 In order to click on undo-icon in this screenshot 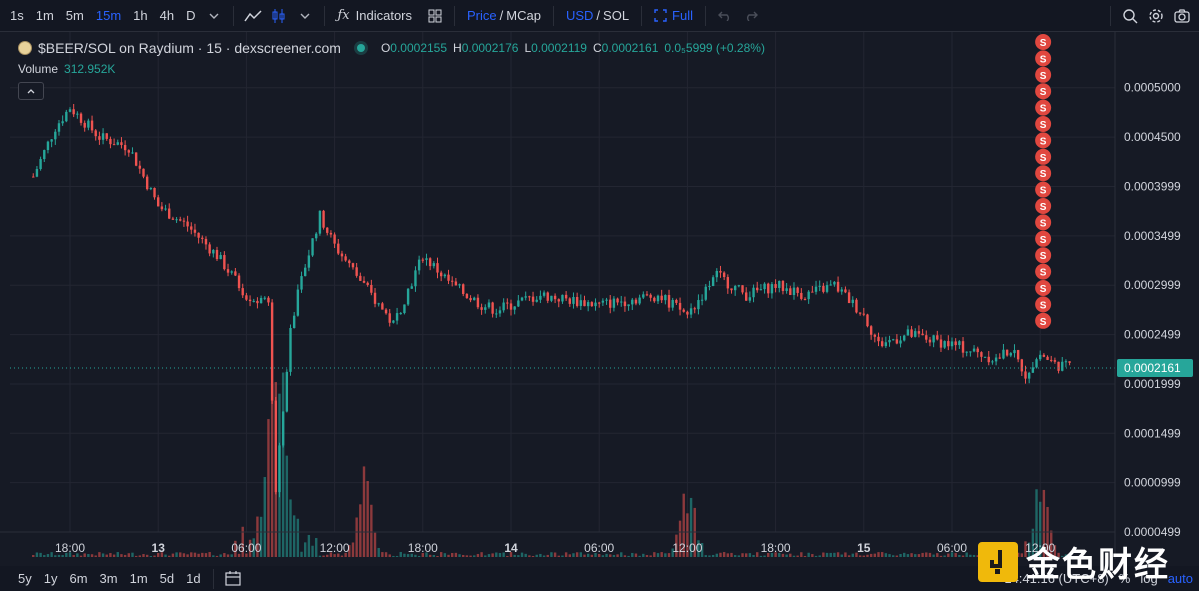, I will do `click(725, 16)`.